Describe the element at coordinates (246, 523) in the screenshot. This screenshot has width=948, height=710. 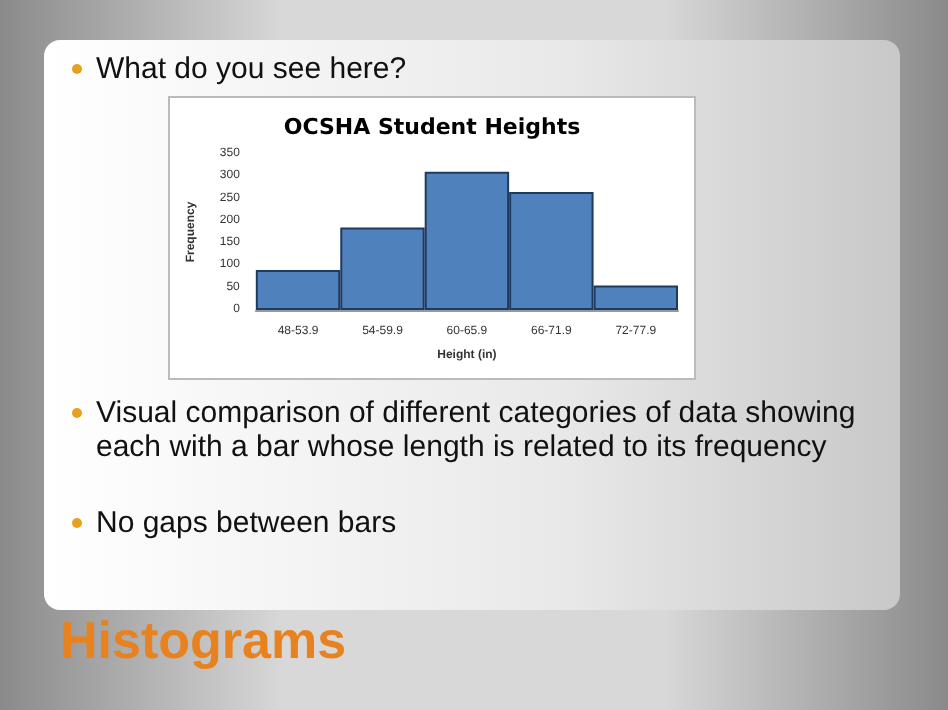
I see `text: No gaps between bars` at that location.